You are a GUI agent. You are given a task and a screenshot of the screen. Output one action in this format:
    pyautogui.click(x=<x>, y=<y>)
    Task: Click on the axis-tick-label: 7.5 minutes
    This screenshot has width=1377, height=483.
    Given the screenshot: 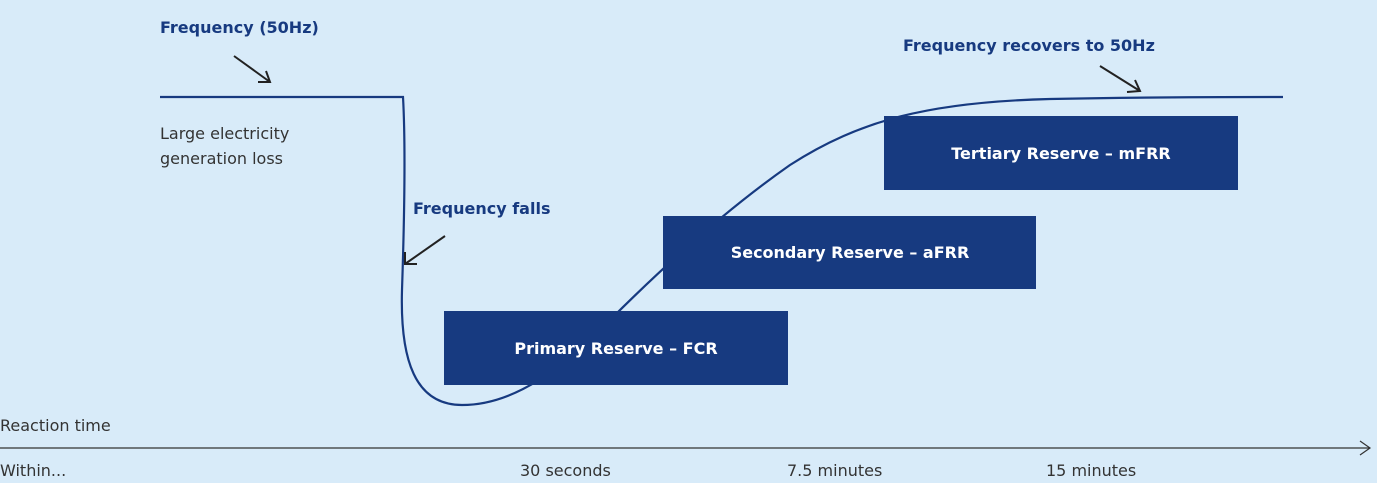 What is the action you would take?
    pyautogui.click(x=834, y=470)
    